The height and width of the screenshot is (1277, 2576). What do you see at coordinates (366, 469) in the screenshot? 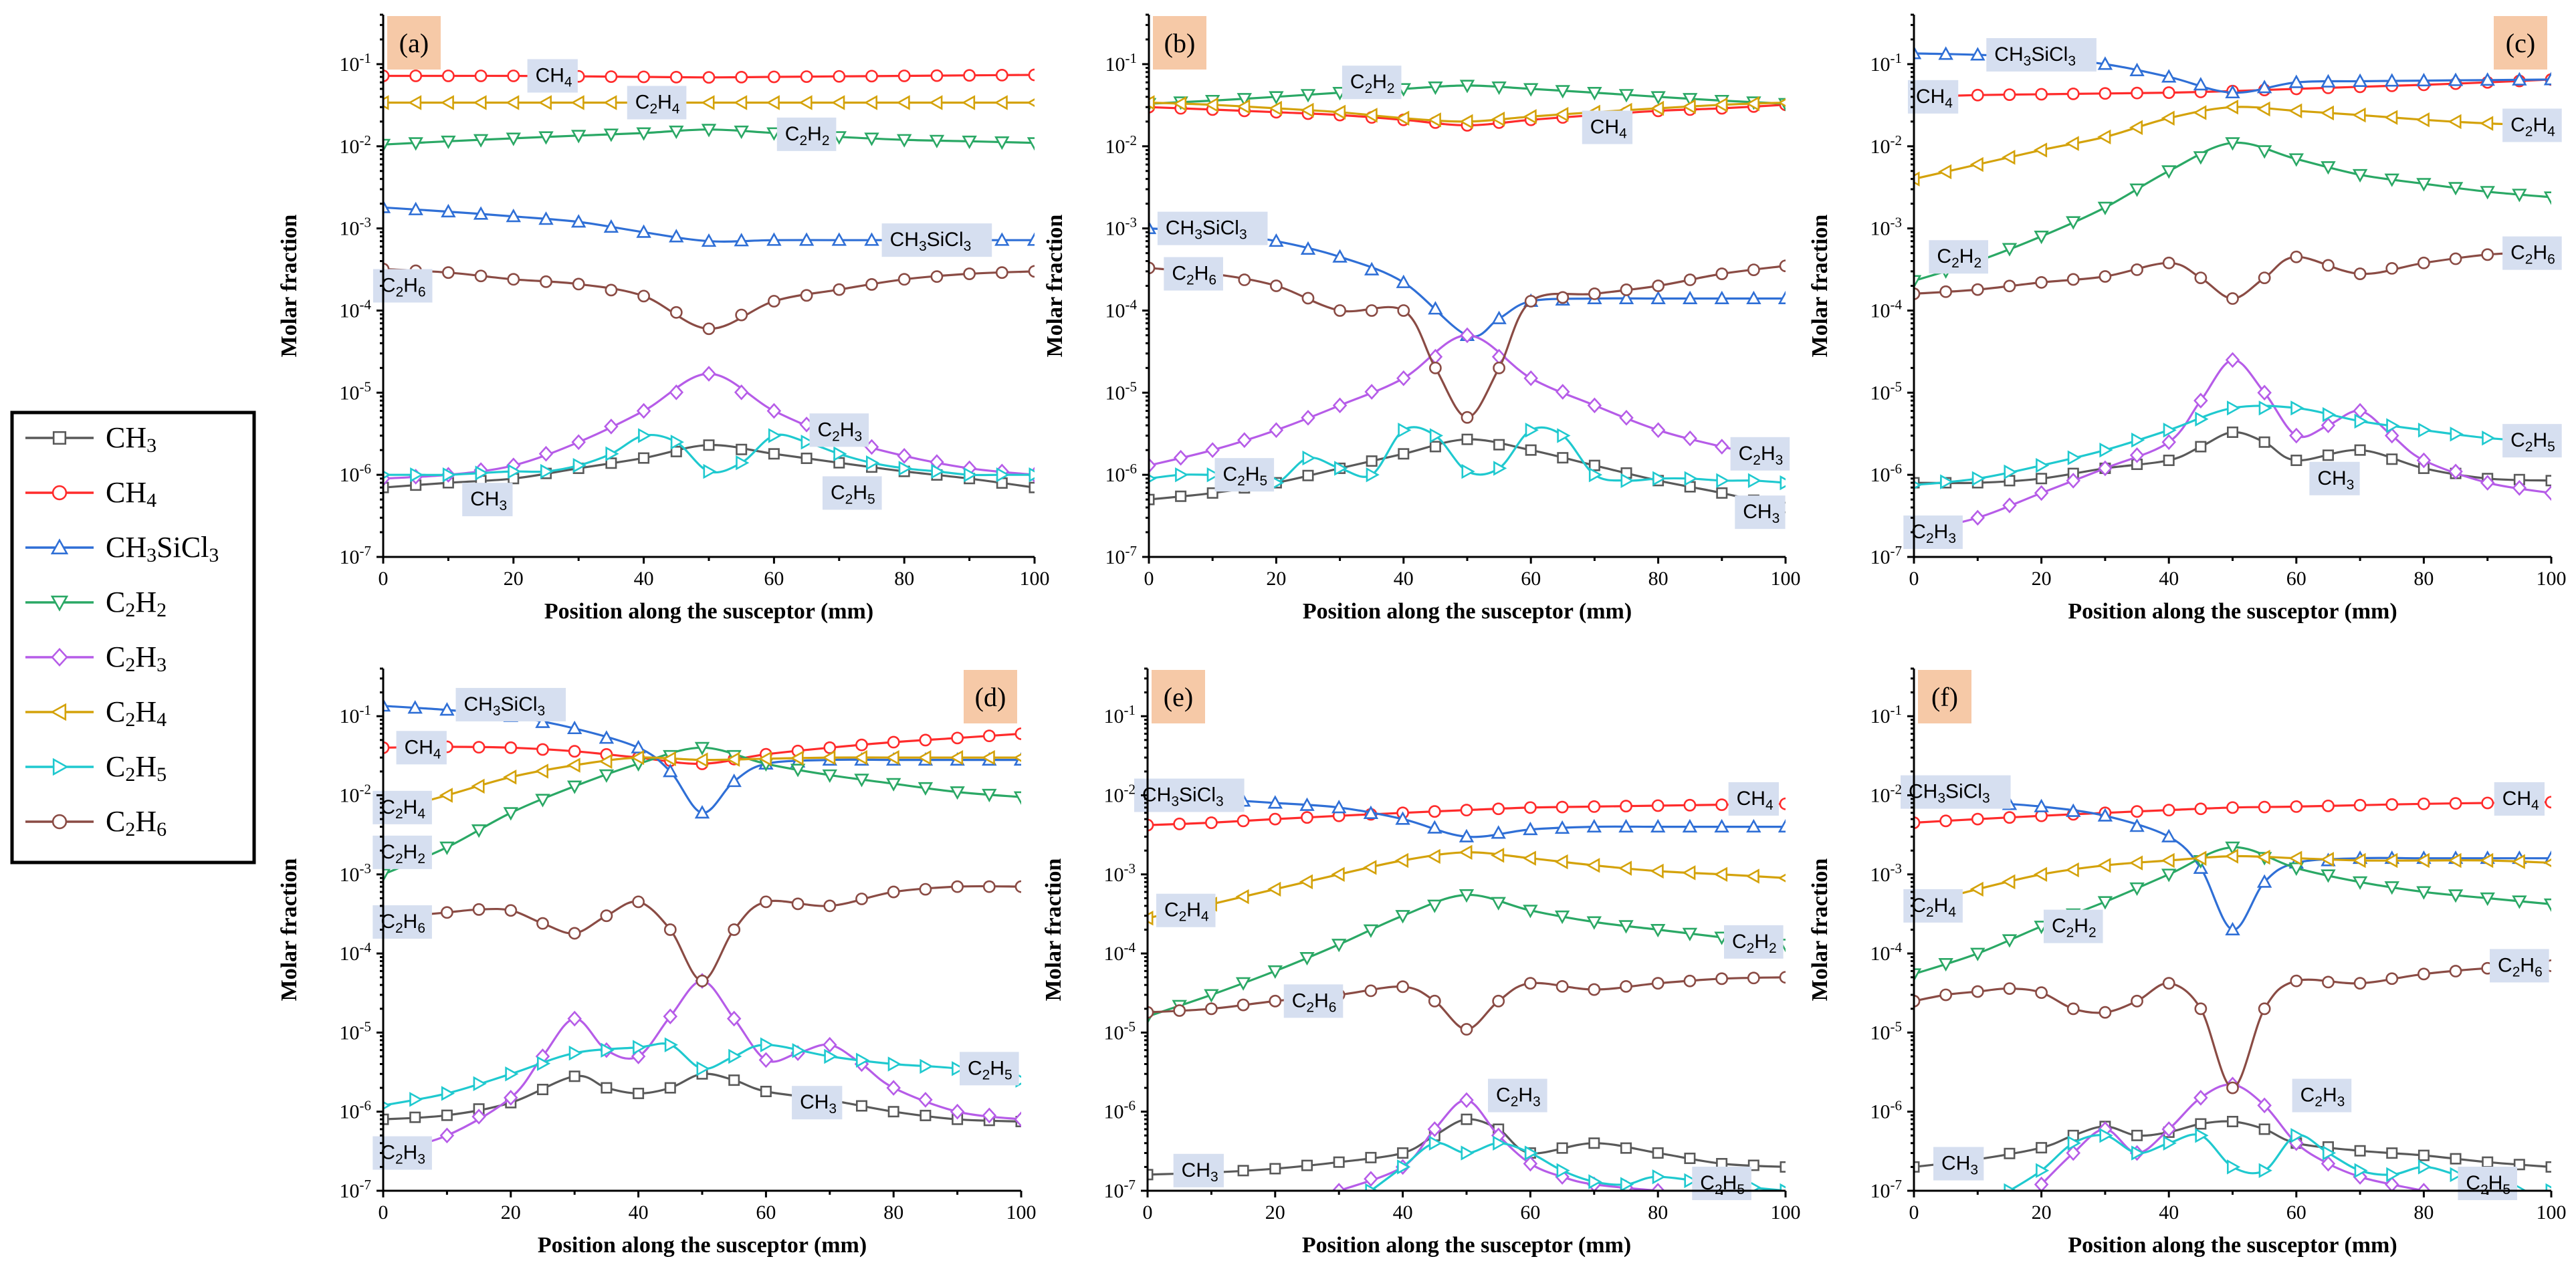
I see `y-tick-exponent: -6` at bounding box center [366, 469].